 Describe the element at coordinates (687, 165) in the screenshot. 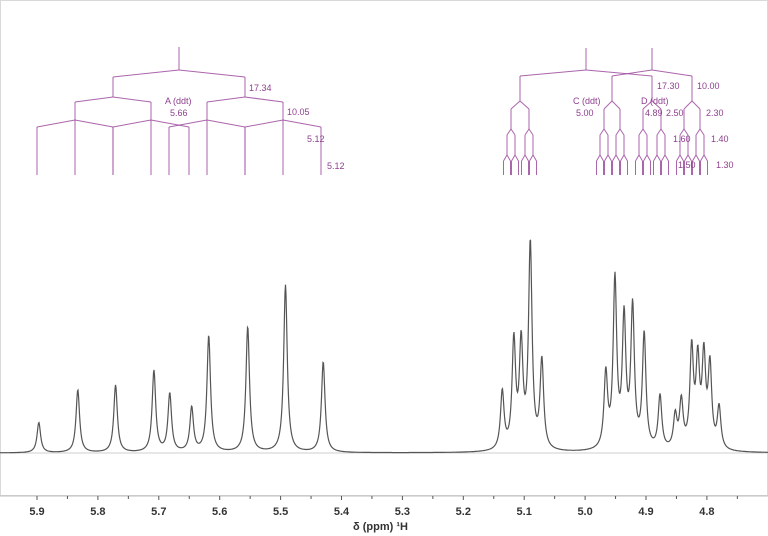

I see `coupling-c-4: 1.50` at that location.